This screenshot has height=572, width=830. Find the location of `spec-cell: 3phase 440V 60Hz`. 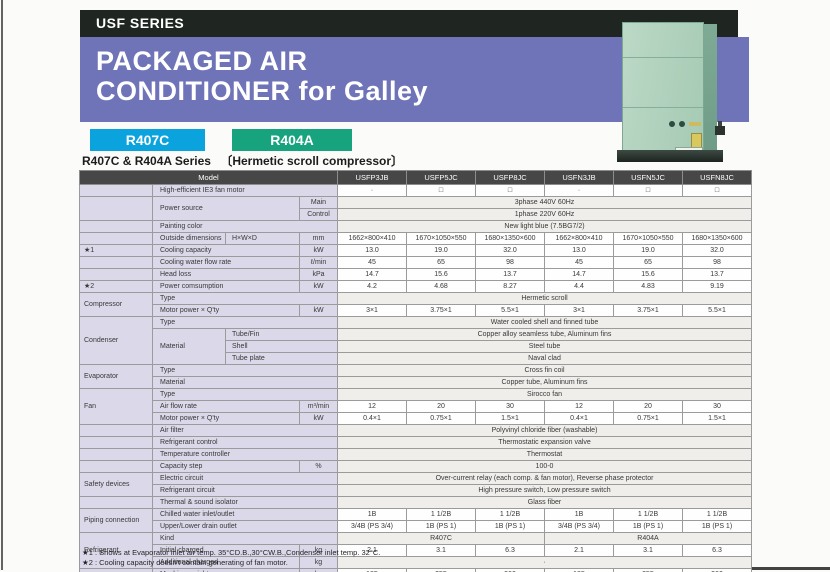

spec-cell: 3phase 440V 60Hz is located at coordinates (544, 202).